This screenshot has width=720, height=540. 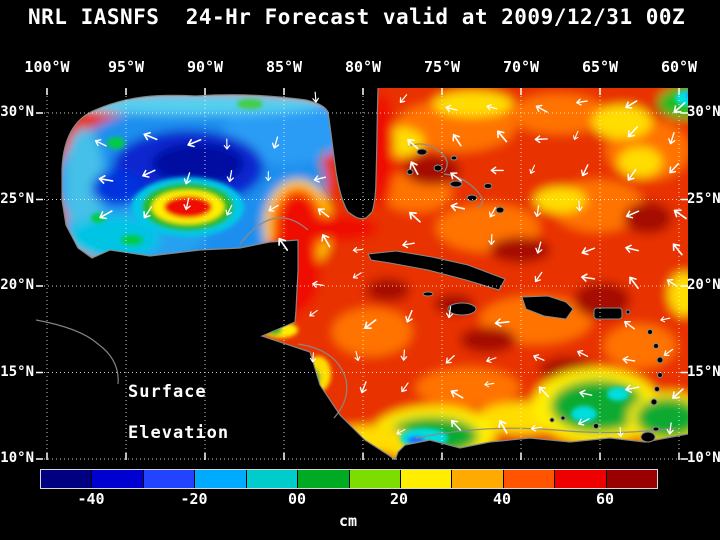 I want to click on island-cuba, so click(x=436, y=270).